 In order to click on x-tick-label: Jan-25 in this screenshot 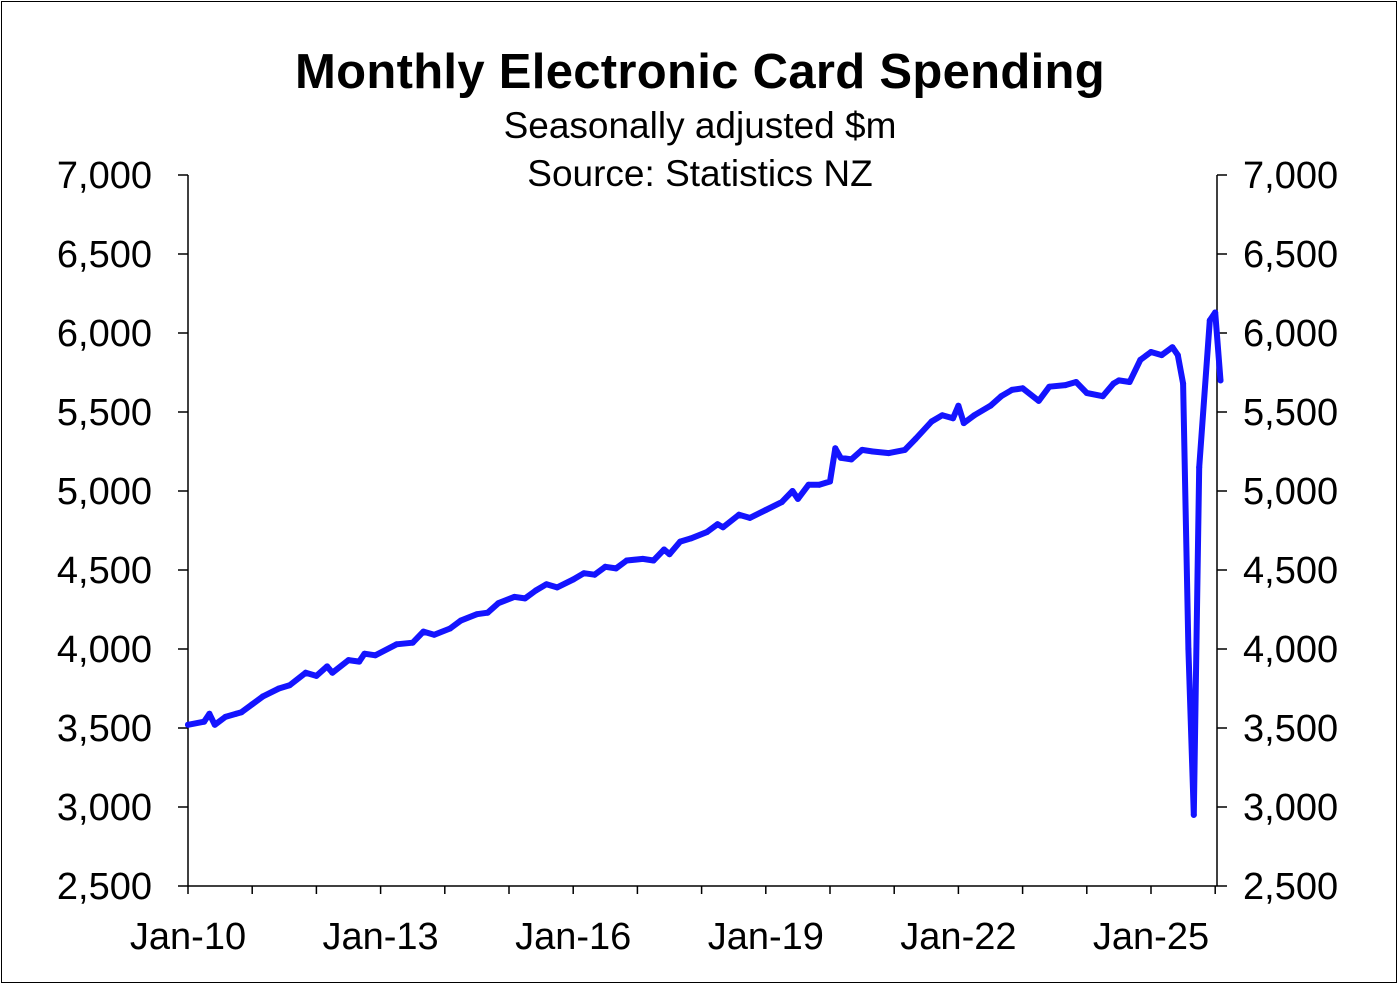, I will do `click(1151, 937)`.